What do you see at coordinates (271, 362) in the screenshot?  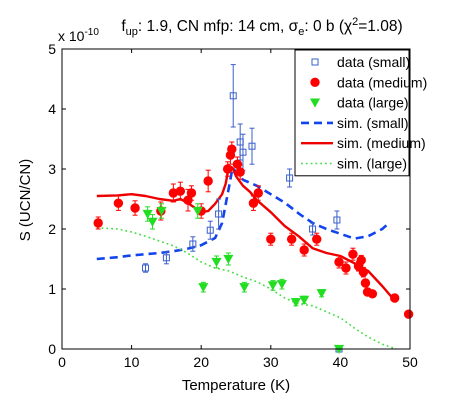 I see `x-tick-label: 30` at bounding box center [271, 362].